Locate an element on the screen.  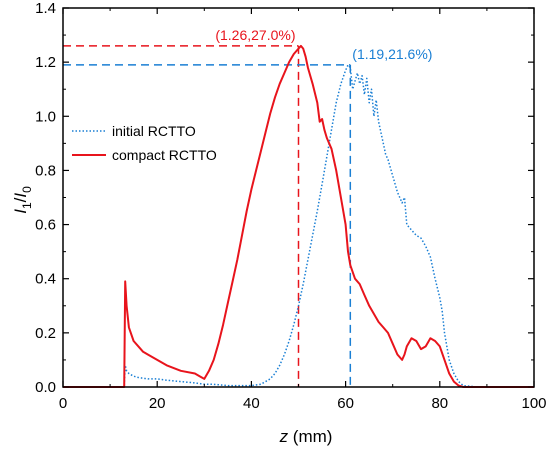
legend: initial RCTTO compact RCTTO is located at coordinates (144, 143).